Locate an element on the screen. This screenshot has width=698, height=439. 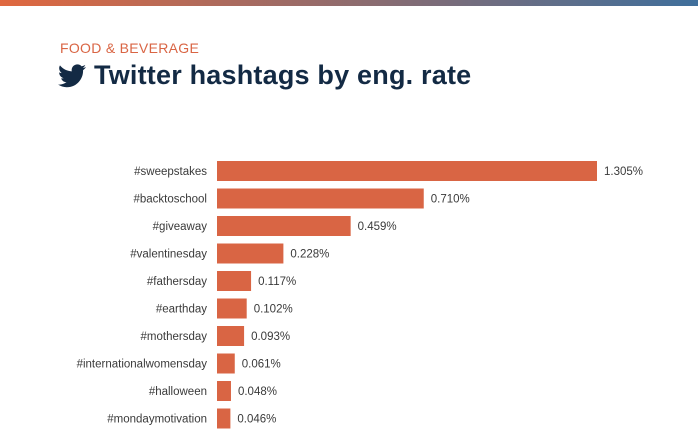
category-tick-label: #sweepstakes is located at coordinates (170, 172).